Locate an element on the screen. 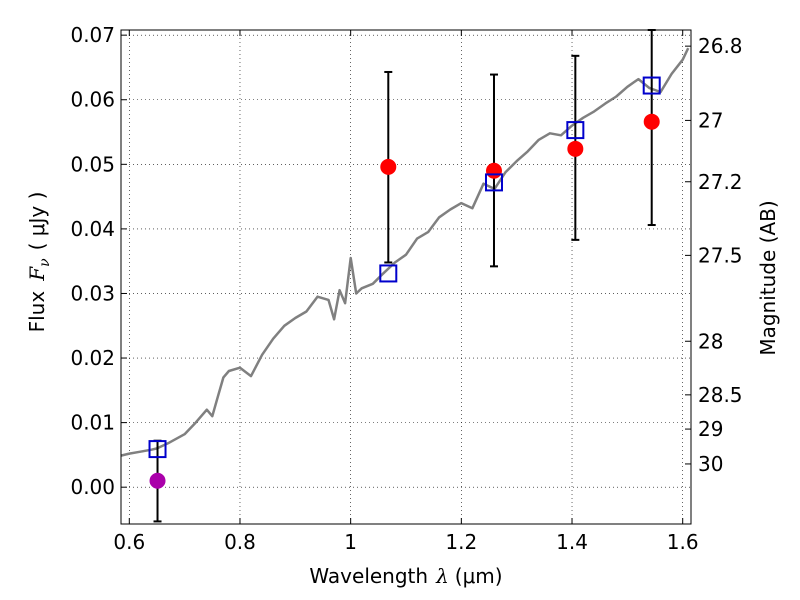 This screenshot has height=600, width=800. y-axis-label: FluxFν( μJy ) is located at coordinates (39, 262).